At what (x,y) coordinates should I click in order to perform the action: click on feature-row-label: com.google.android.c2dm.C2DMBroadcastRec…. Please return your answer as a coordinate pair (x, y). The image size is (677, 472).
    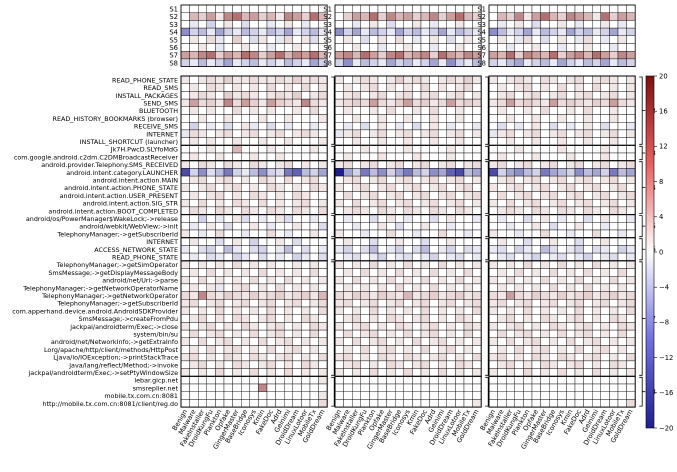
    Looking at the image, I should click on (96, 157).